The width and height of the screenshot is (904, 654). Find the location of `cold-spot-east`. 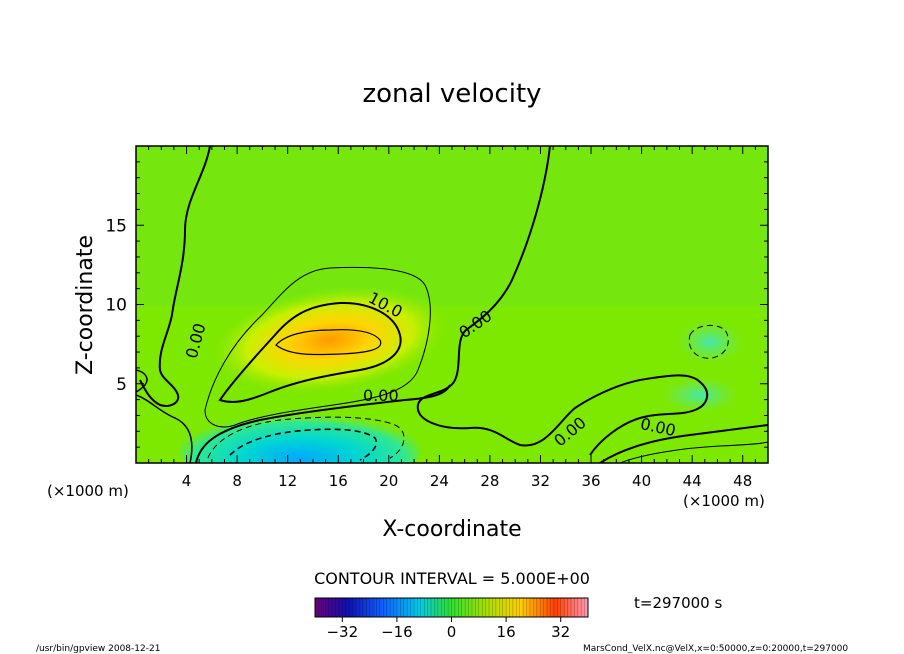

cold-spot-east is located at coordinates (710, 342).